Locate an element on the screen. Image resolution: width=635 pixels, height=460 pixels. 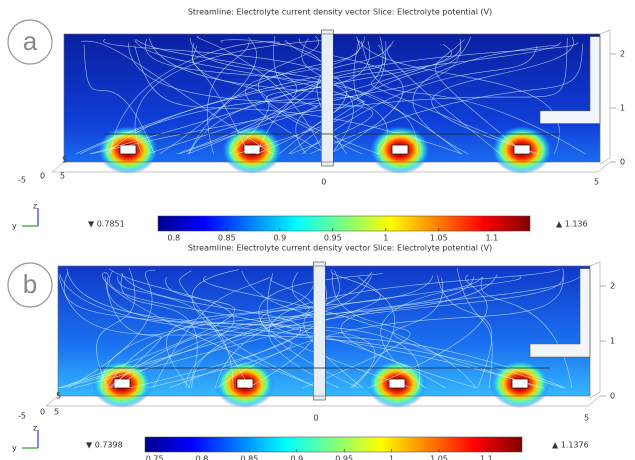
colorbar-tick-label: 1.05 is located at coordinates (439, 457).